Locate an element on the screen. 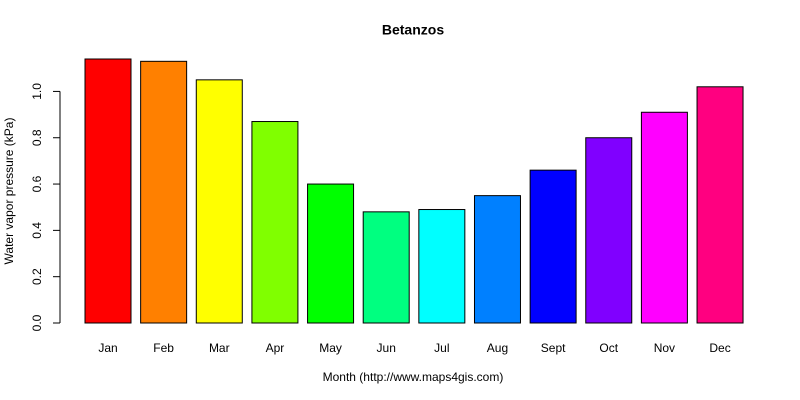 Image resolution: width=800 pixels, height=400 pixels. y-tick-label: 0.4 is located at coordinates (37, 230).